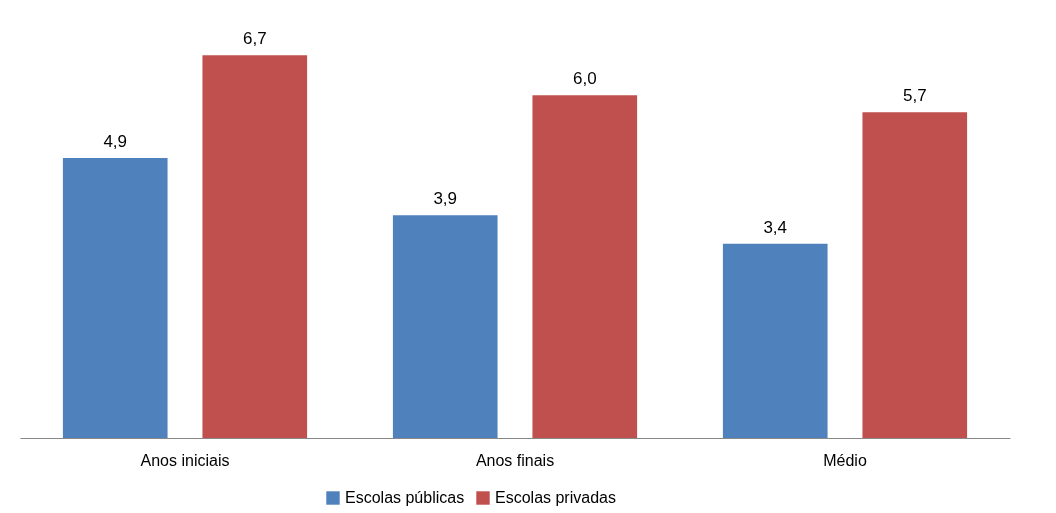 The width and height of the screenshot is (1056, 513). Describe the element at coordinates (254, 39) in the screenshot. I see `data-label: 6,7` at that location.